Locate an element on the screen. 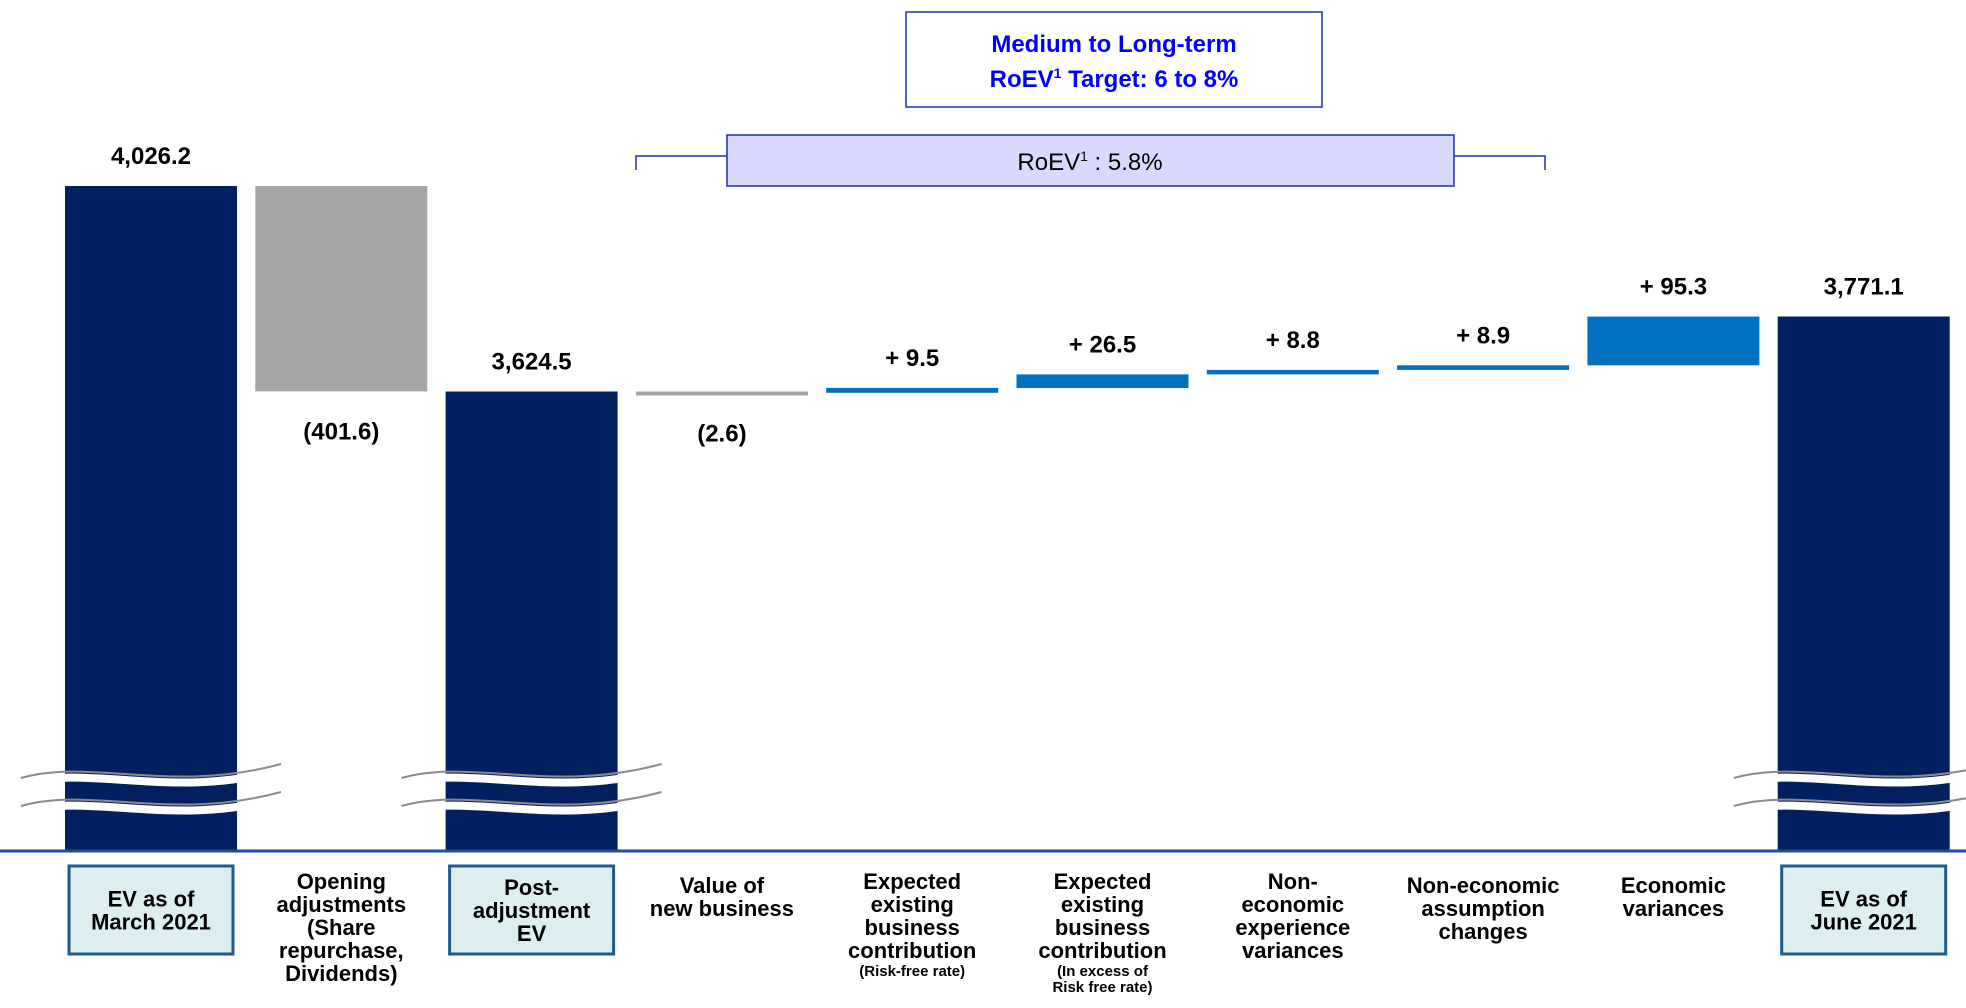 This screenshot has width=1966, height=1008. roev-value-label: RoEV1 : 5.8% is located at coordinates (1089, 162).